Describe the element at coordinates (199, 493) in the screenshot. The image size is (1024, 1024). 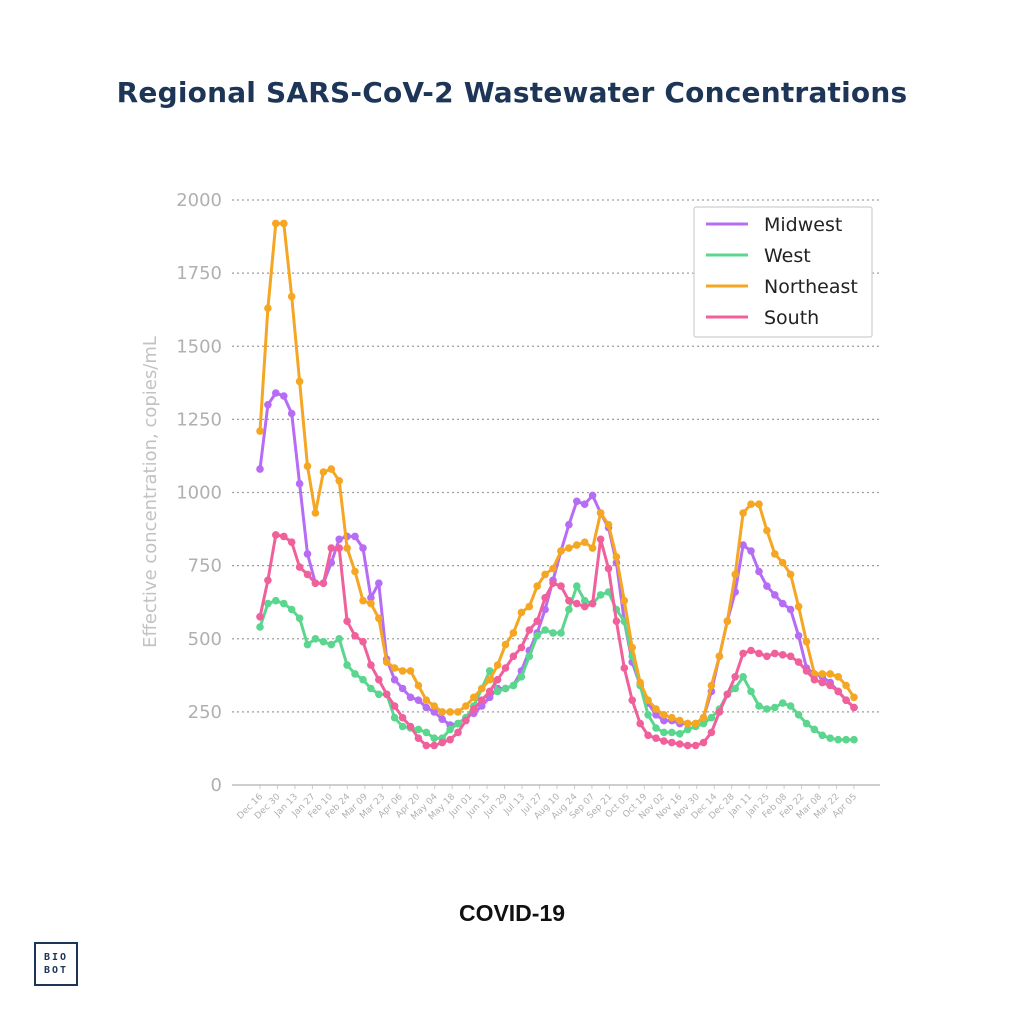
I see `y-tick-label: 1000` at that location.